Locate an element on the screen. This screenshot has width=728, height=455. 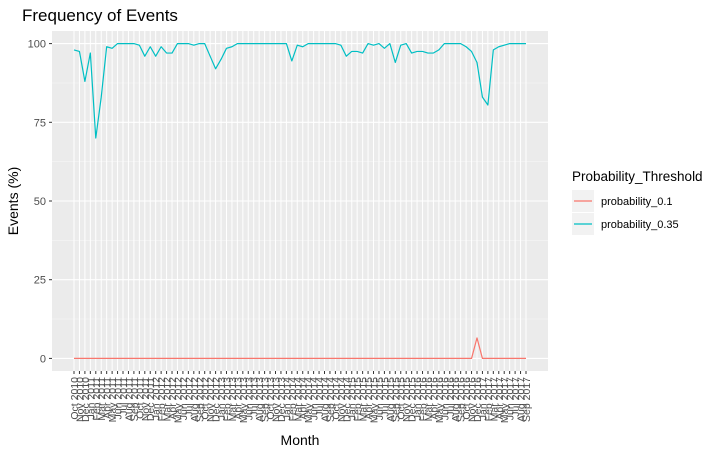
x-tick-label: Sep 2012 is located at coordinates (200, 399).